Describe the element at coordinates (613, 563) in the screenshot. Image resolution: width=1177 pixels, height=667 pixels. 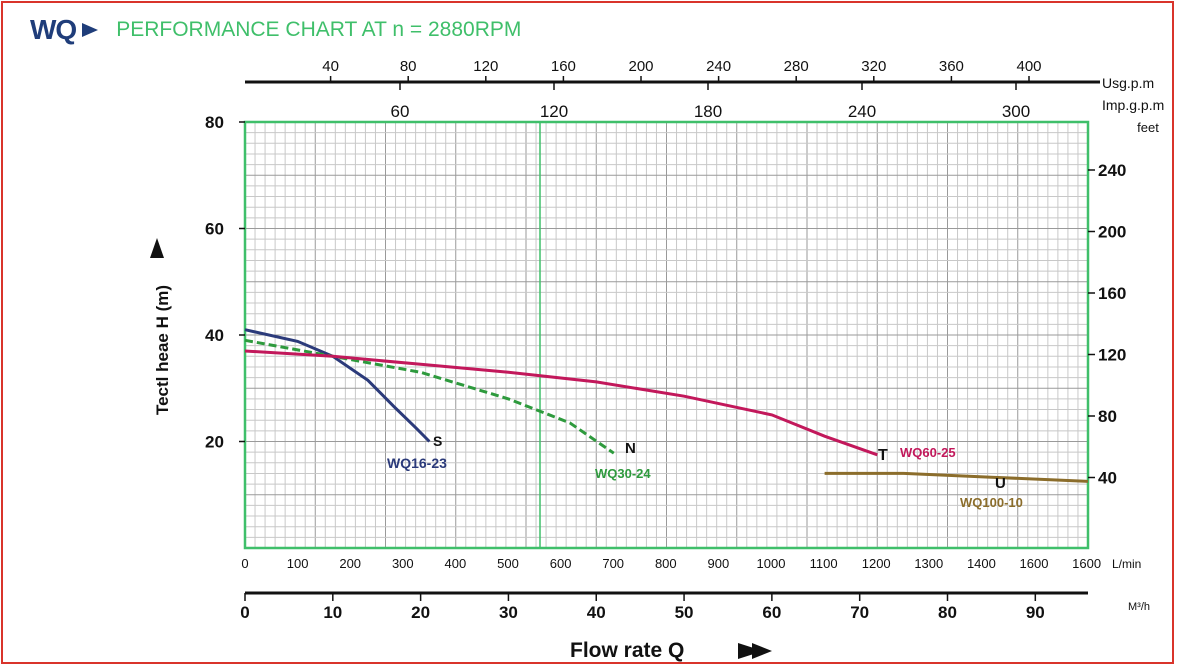
I see `lmin-tick-label: 700` at that location.